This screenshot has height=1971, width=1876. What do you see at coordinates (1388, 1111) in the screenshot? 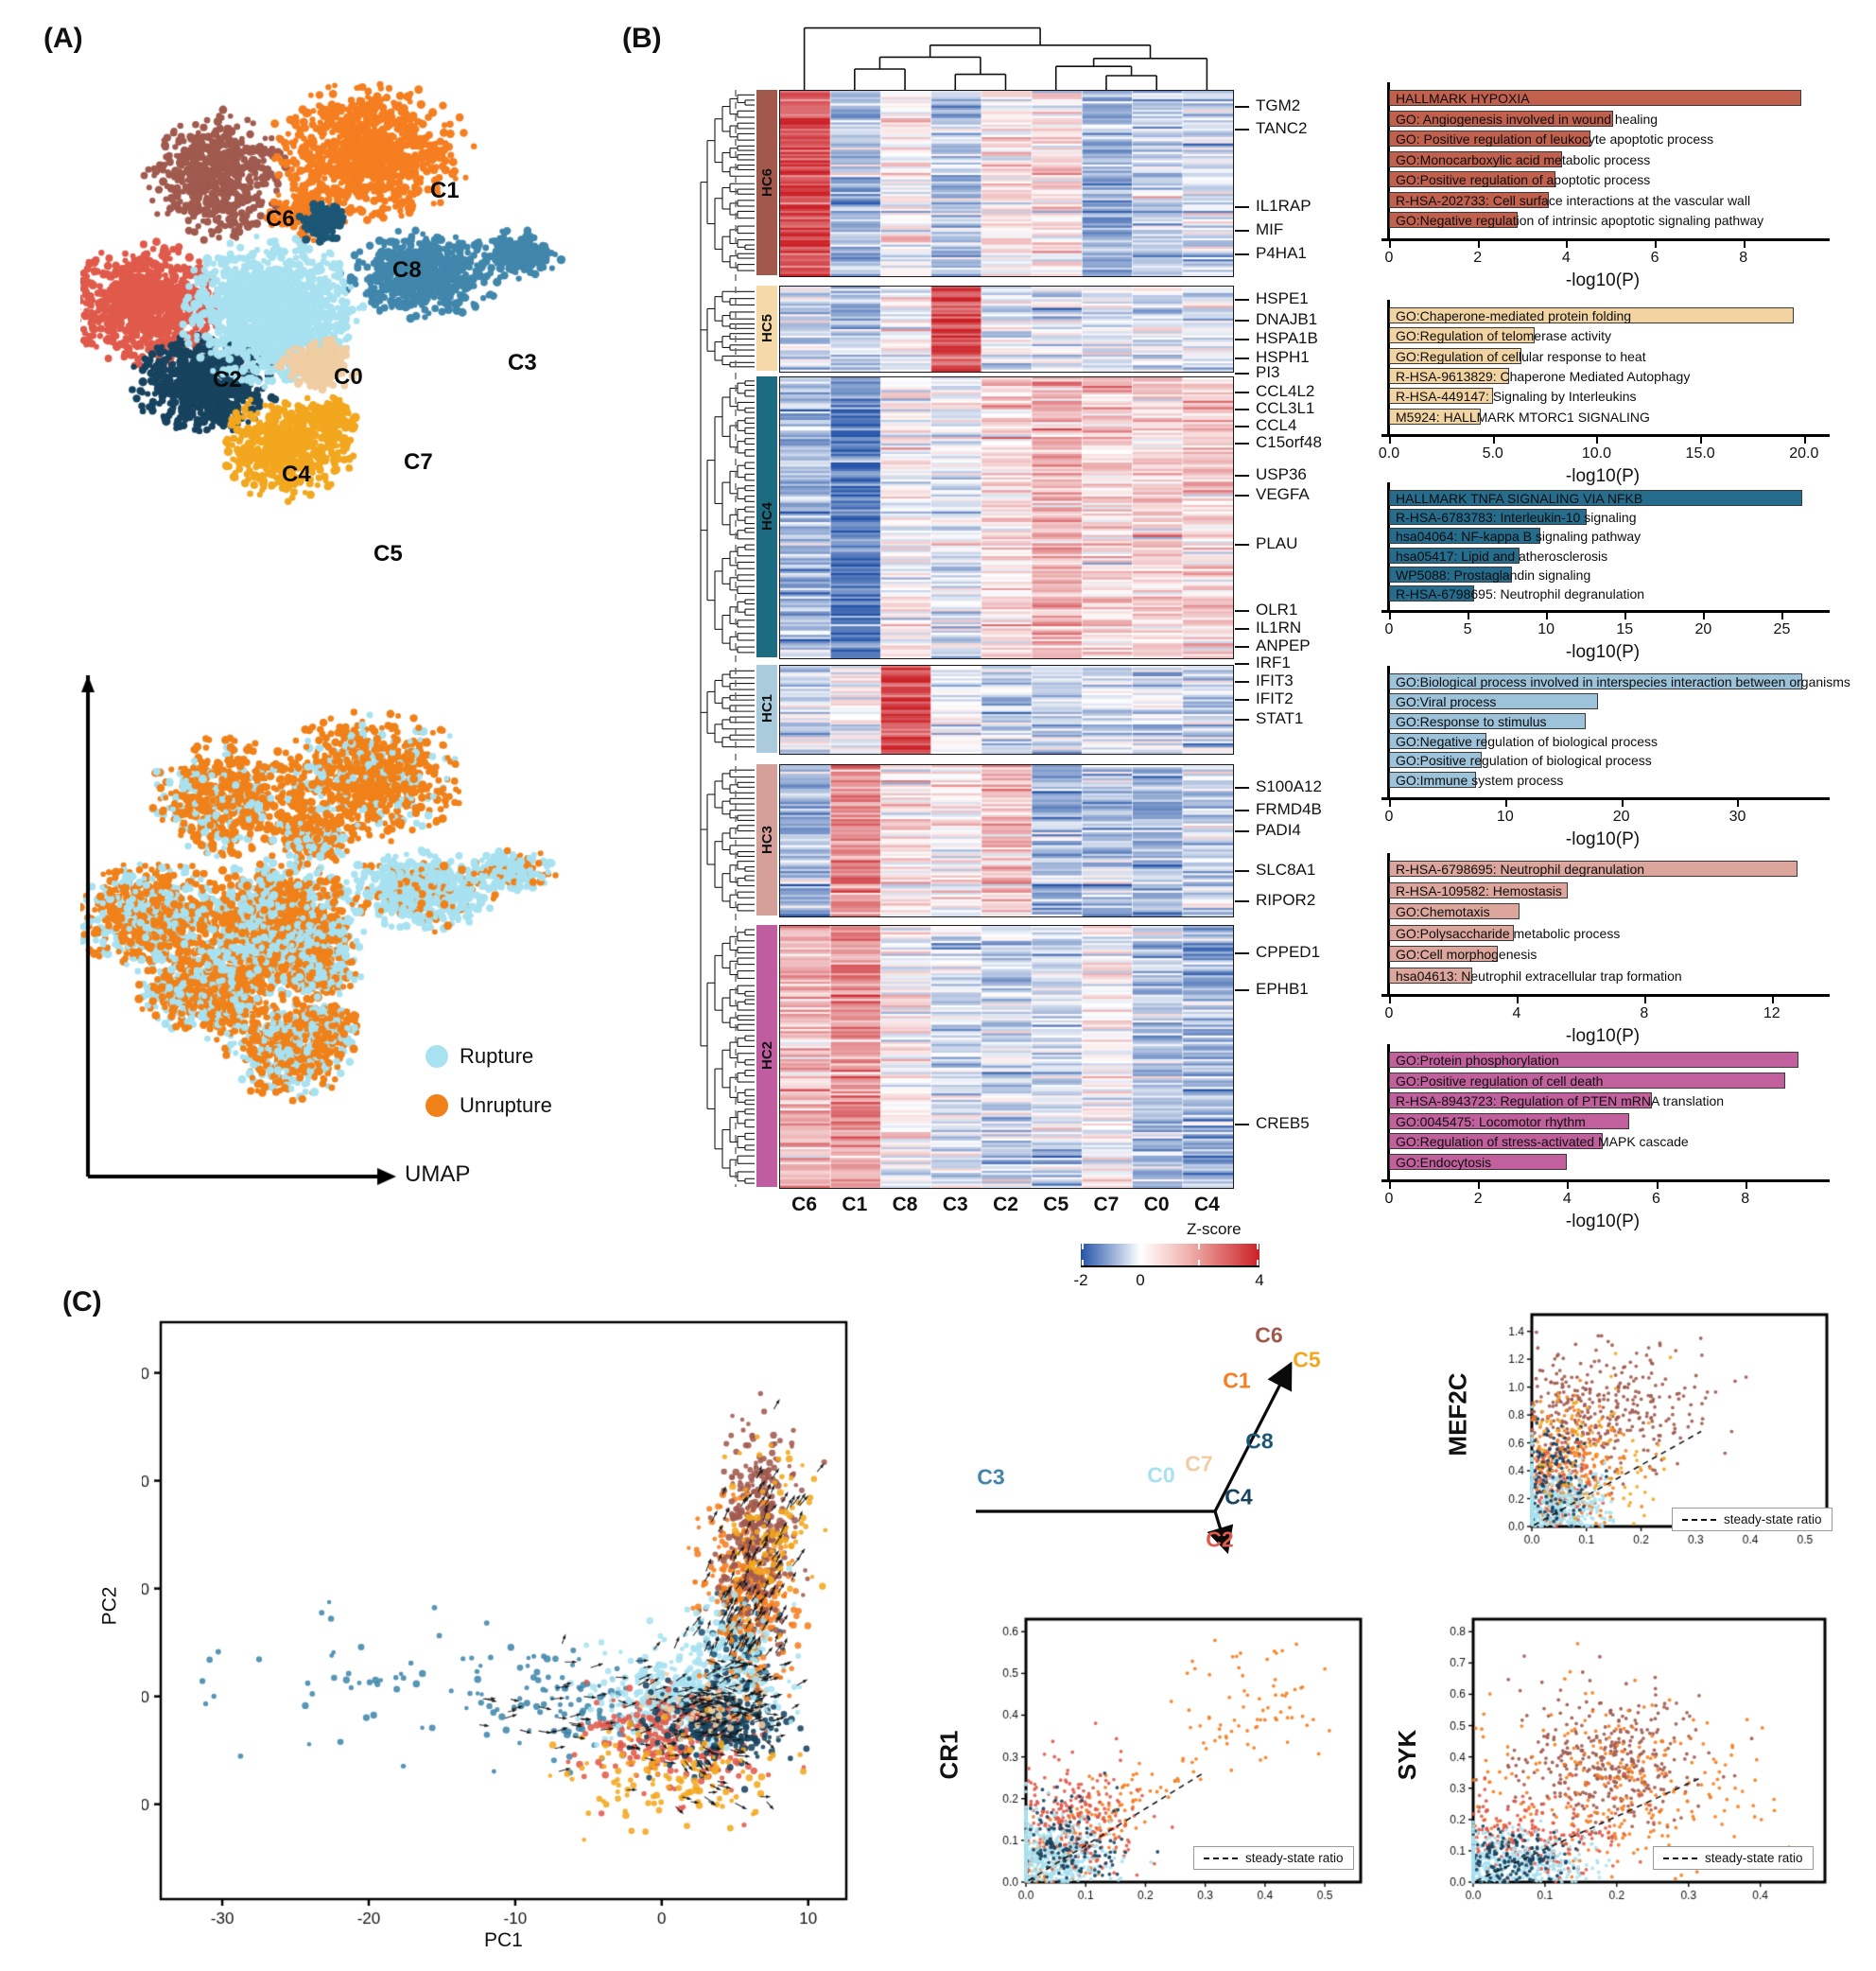
I see `enrichment-y-axis-hc2` at bounding box center [1388, 1111].